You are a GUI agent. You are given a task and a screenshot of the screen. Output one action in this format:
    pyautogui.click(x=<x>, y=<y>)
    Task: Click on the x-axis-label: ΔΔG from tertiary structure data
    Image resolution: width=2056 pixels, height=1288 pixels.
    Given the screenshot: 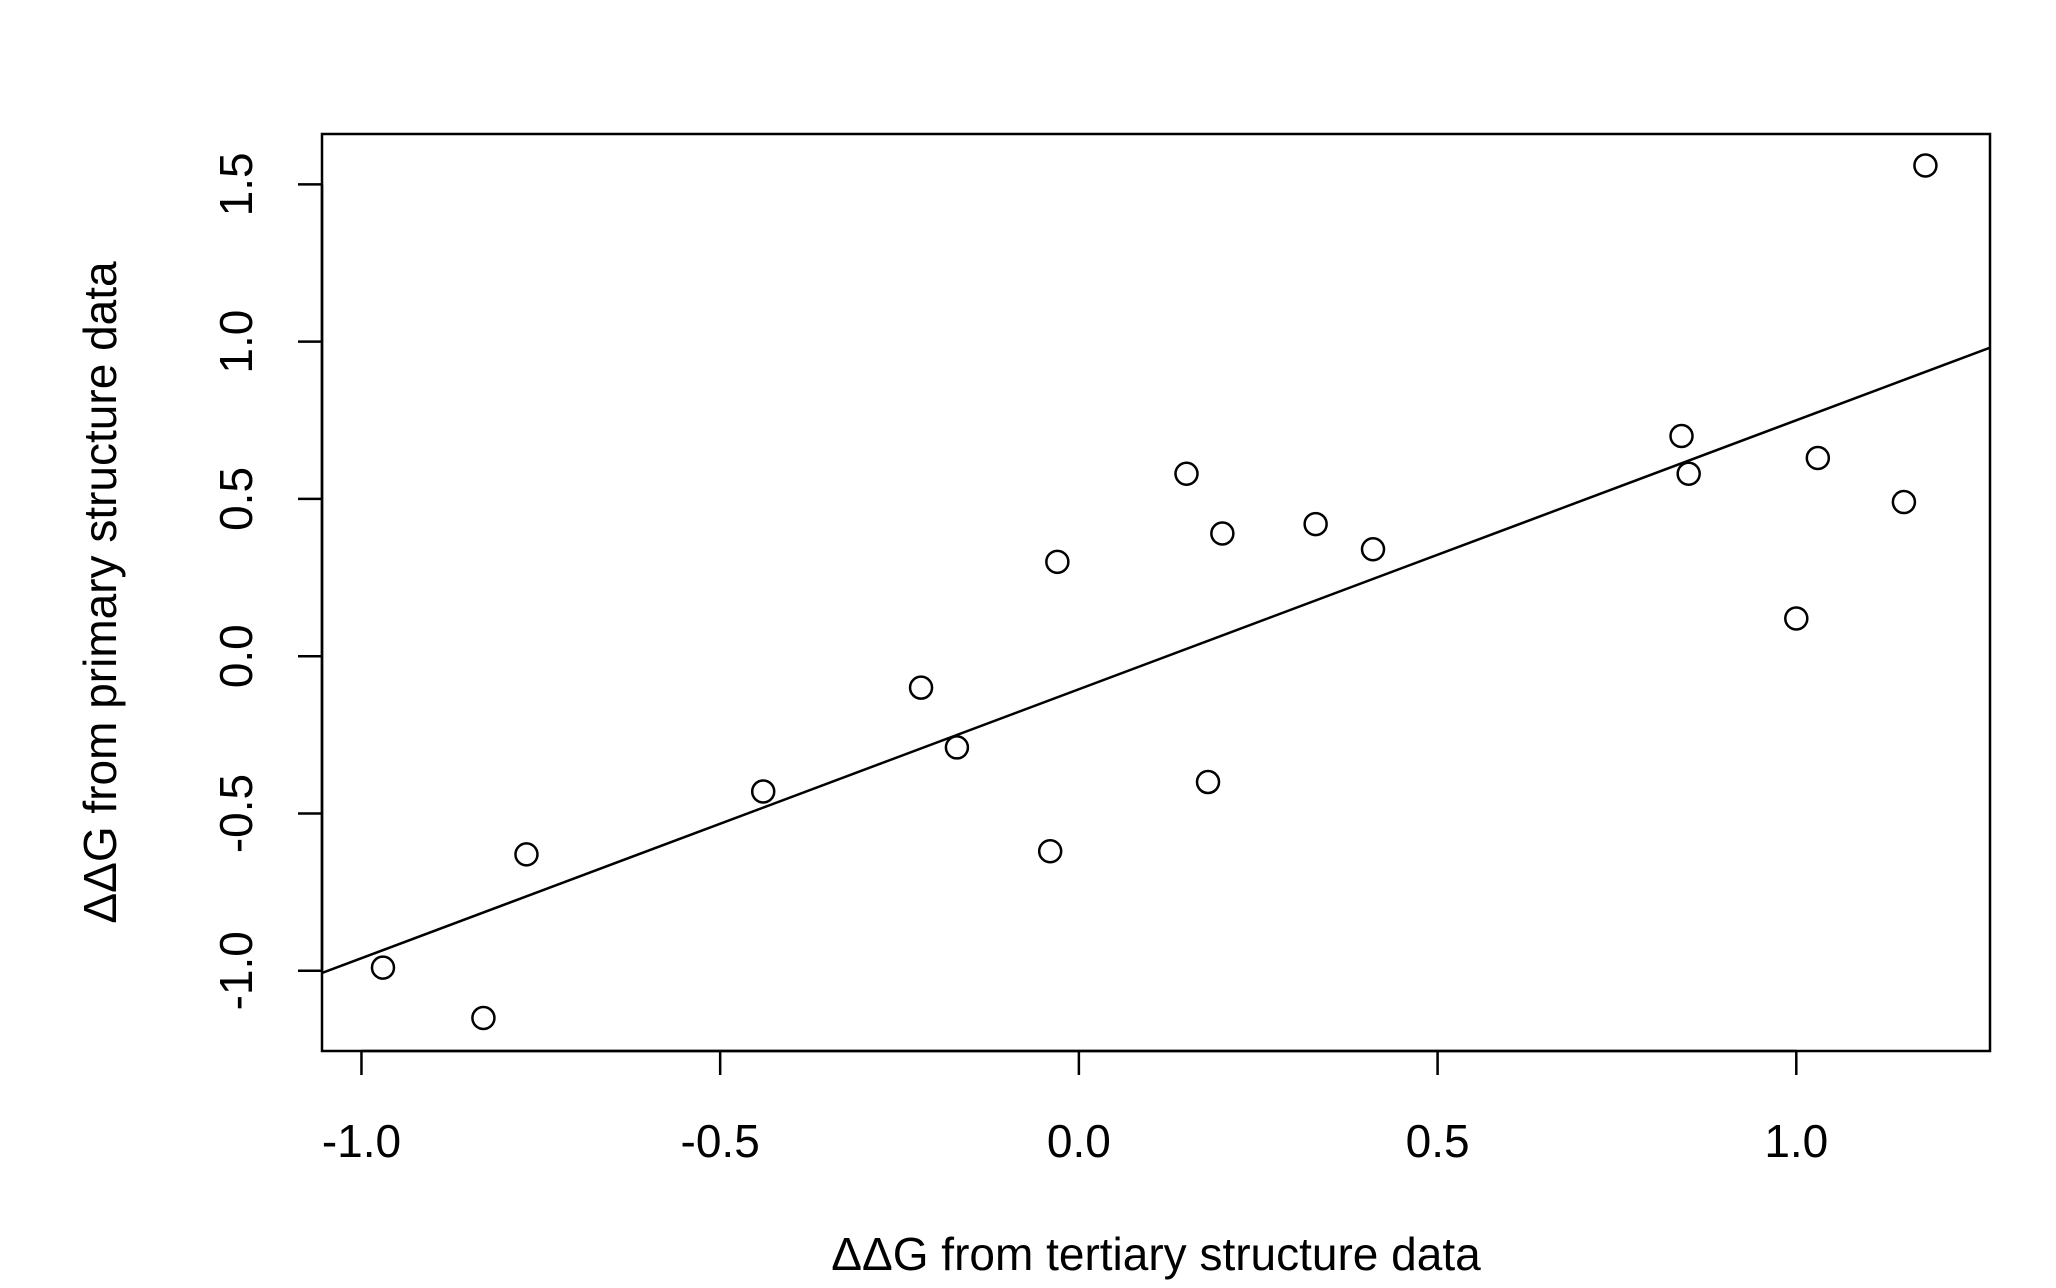 What is the action you would take?
    pyautogui.click(x=1156, y=1254)
    